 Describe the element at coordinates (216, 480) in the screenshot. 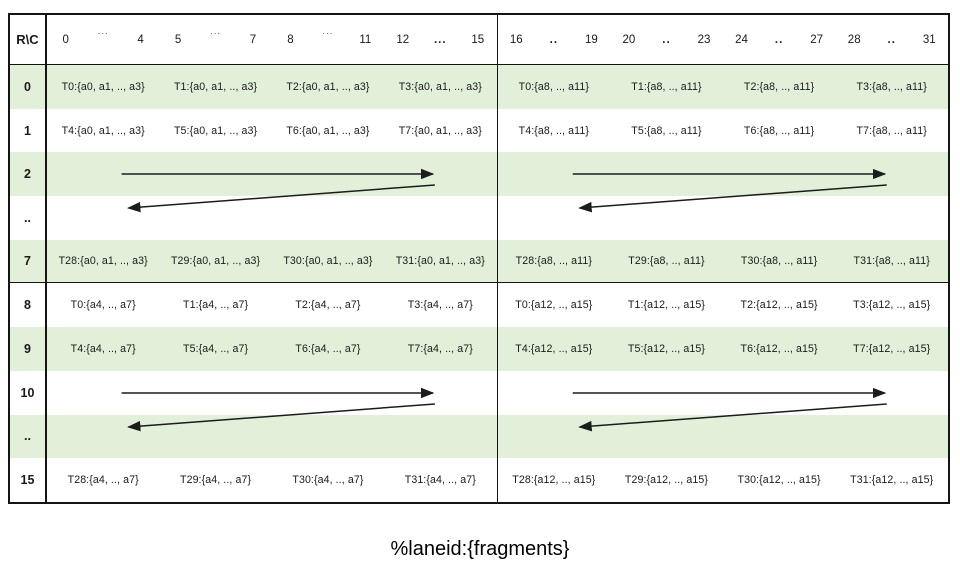

I see `fragment-cell: T29:{a4, .., a7}` at that location.